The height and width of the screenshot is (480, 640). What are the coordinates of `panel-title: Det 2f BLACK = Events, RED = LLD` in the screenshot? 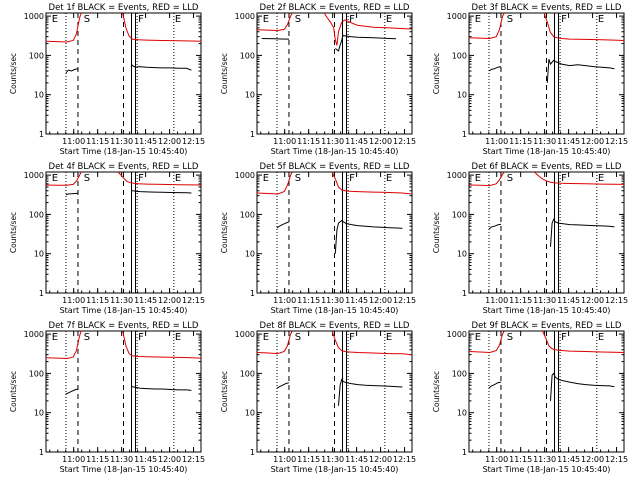 It's located at (335, 8).